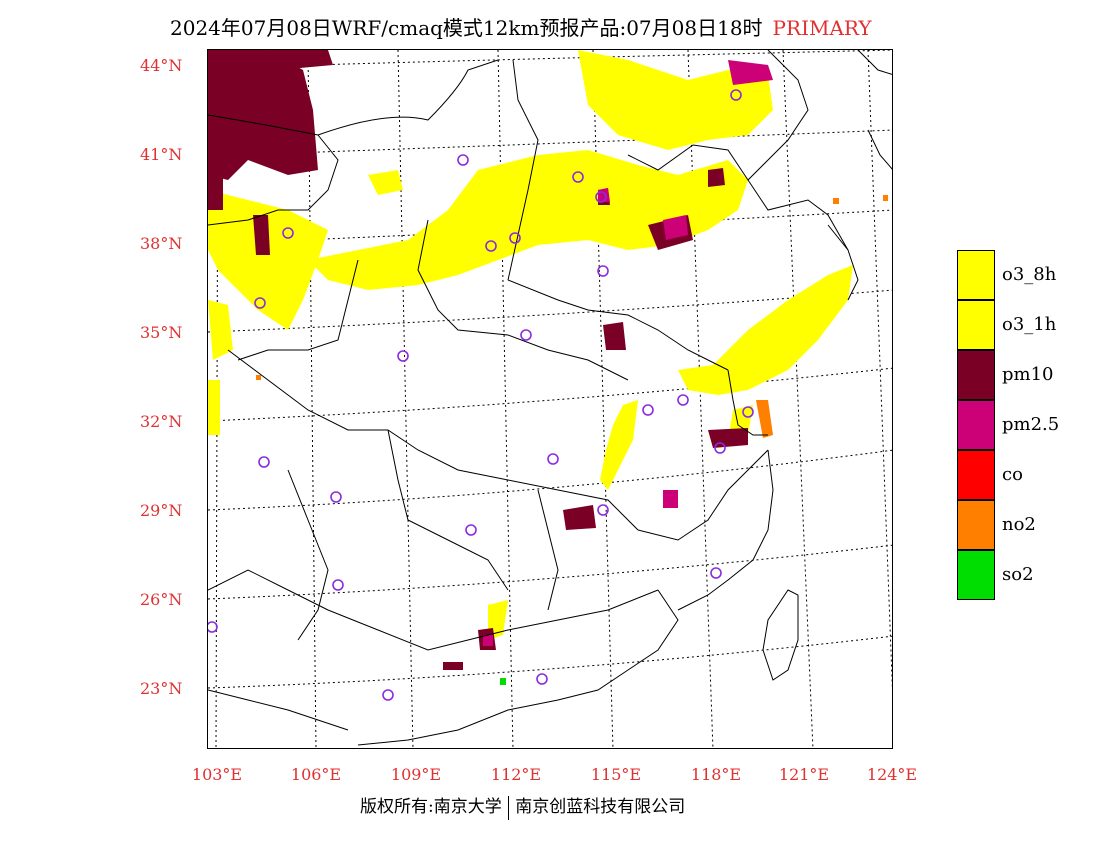 The image size is (1100, 850). I want to click on lat-label-35: 35°N, so click(161, 332).